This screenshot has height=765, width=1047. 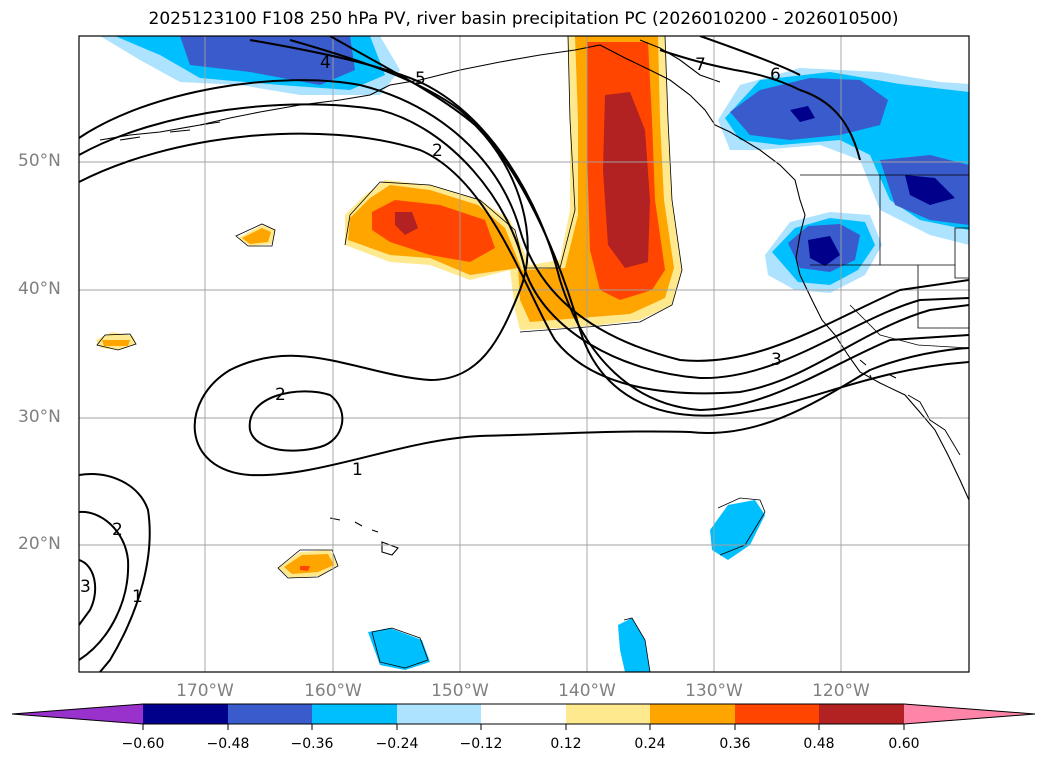 What do you see at coordinates (397, 744) in the screenshot?
I see `colorbar-tick-label: −0.24` at bounding box center [397, 744].